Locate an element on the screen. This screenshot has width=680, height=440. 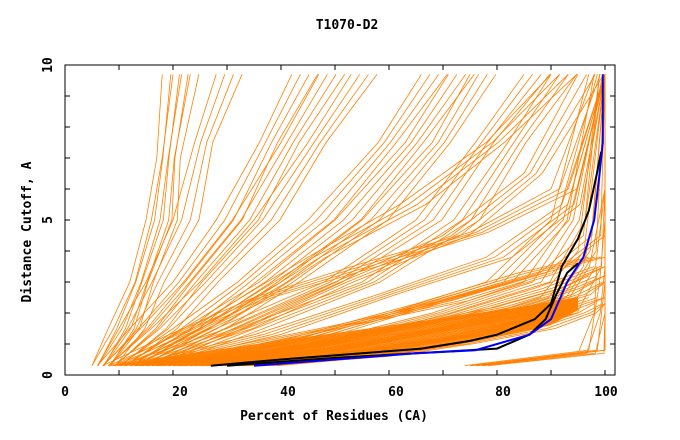
x-tick-label: 60 is located at coordinates (396, 392).